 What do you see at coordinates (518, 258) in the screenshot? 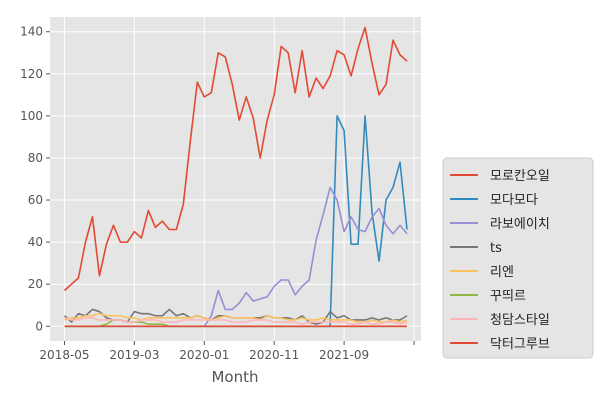
I see `legend-box` at bounding box center [518, 258].